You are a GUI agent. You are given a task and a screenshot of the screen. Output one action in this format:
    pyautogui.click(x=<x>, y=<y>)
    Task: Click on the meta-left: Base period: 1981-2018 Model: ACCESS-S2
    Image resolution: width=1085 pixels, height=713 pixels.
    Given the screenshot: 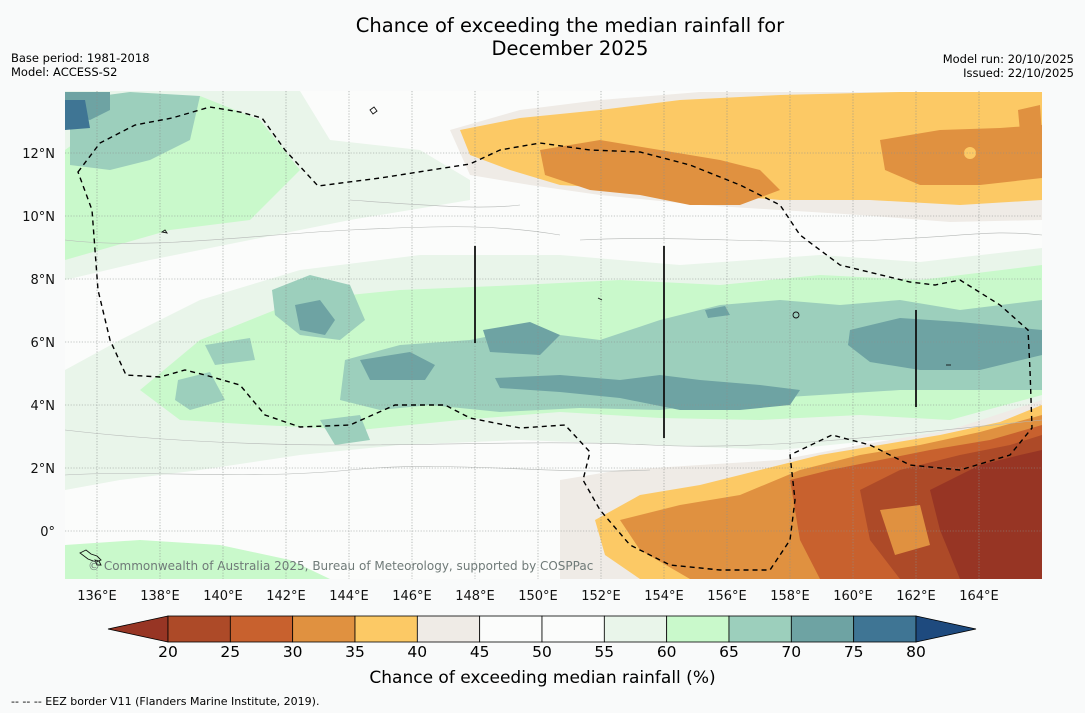 What is the action you would take?
    pyautogui.click(x=80, y=65)
    